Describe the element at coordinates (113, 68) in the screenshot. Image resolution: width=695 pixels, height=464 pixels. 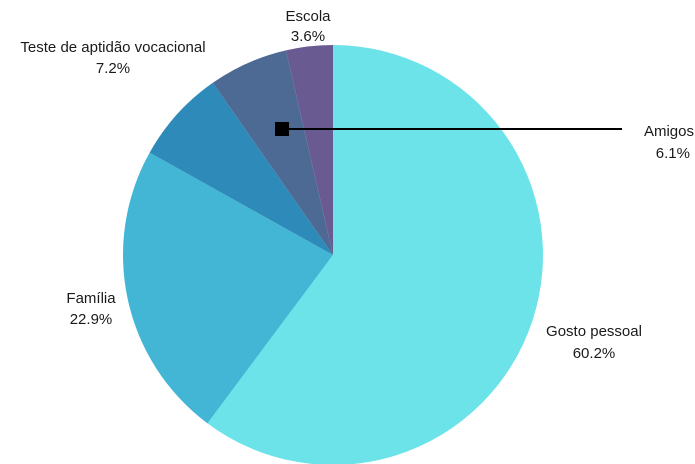
I see `label-teste-value: 7.2%` at that location.